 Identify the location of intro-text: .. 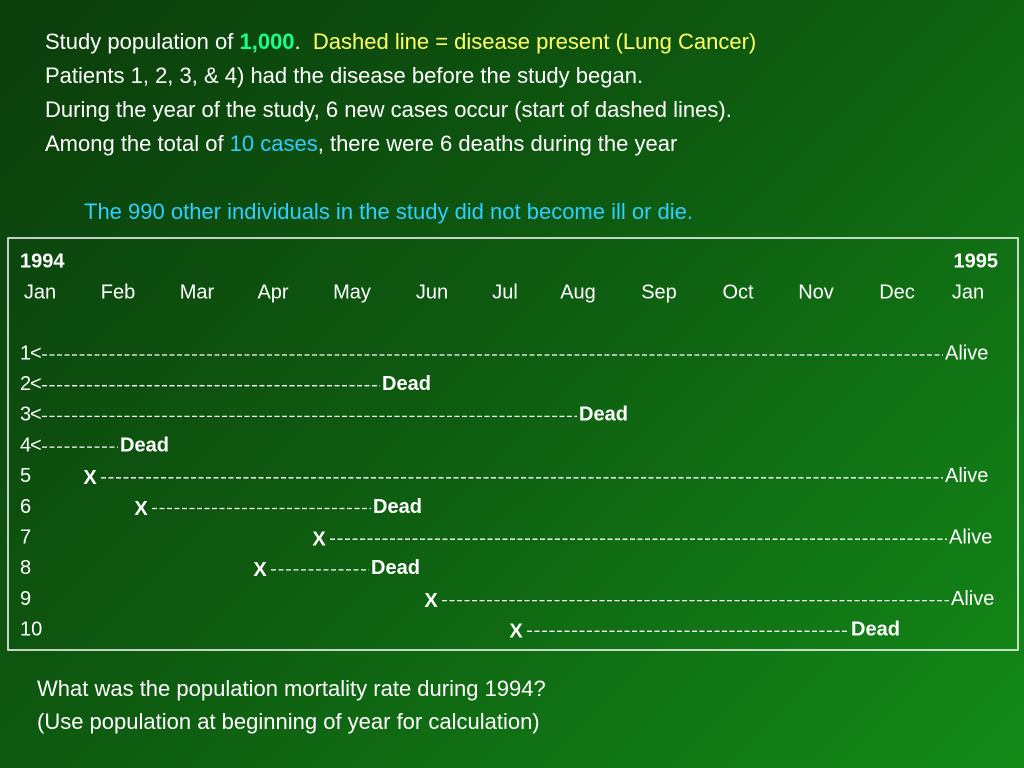
(297, 41).